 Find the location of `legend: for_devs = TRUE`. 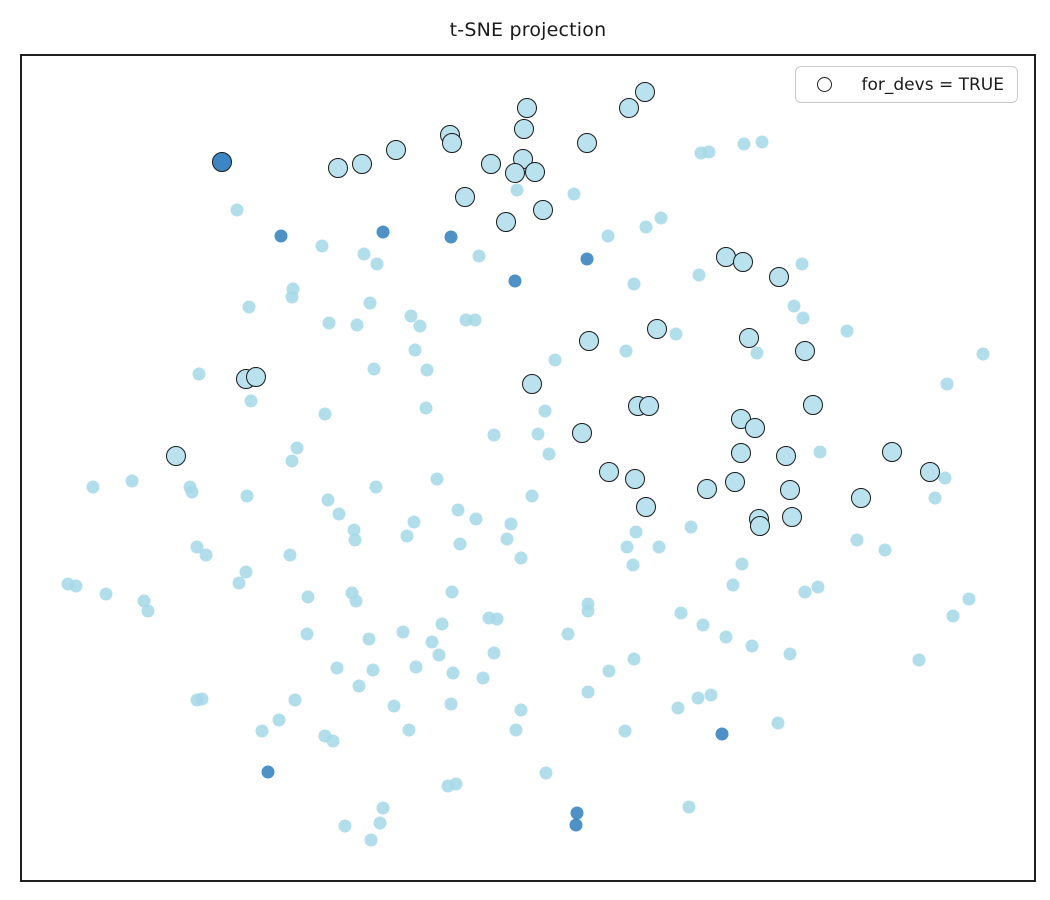

legend: for_devs = TRUE is located at coordinates (906, 84).